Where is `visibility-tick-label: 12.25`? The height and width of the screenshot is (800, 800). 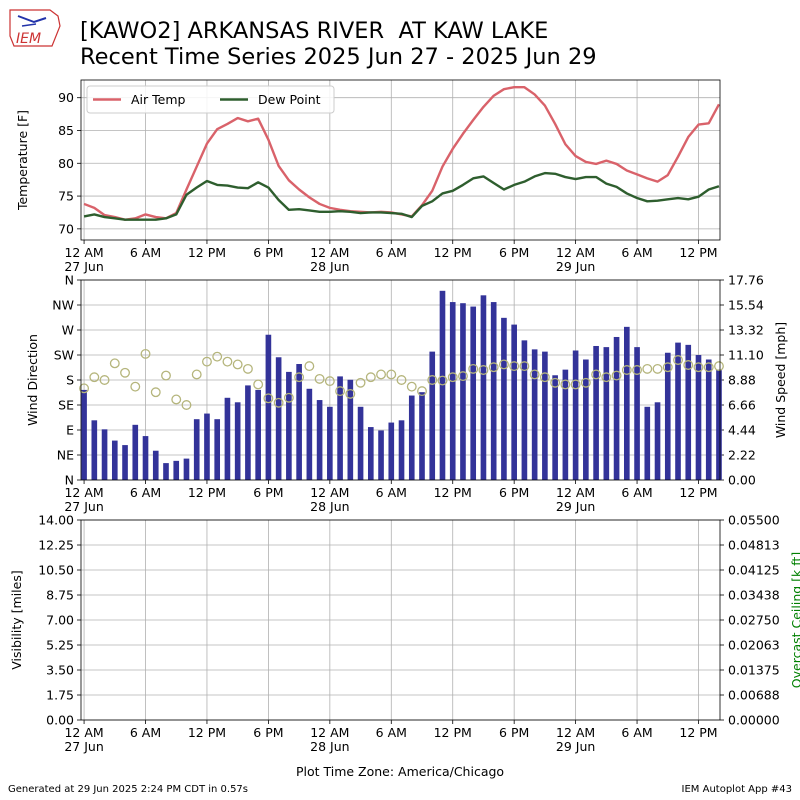
visibility-tick-label: 12.25 is located at coordinates (56, 545).